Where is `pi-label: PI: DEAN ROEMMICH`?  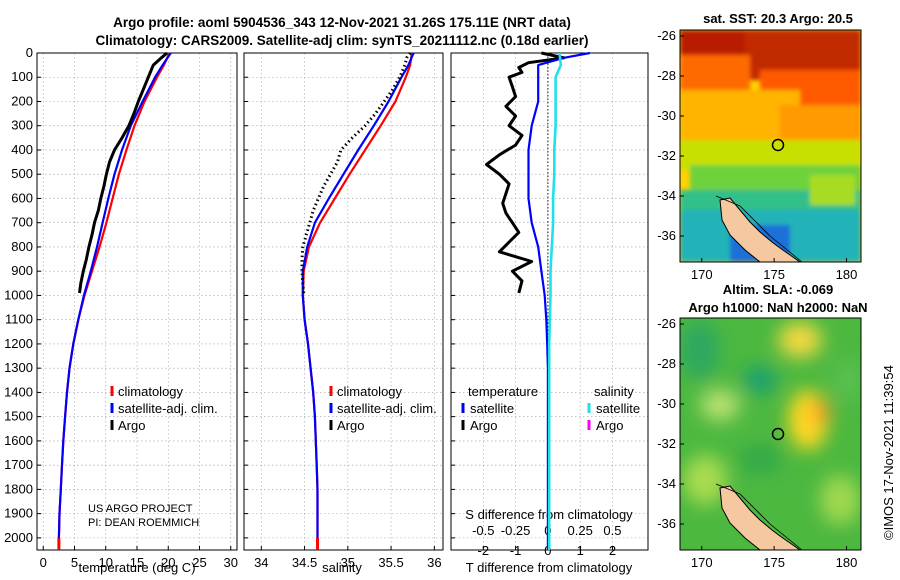
pi-label: PI: DEAN ROEMMICH is located at coordinates (143, 523).